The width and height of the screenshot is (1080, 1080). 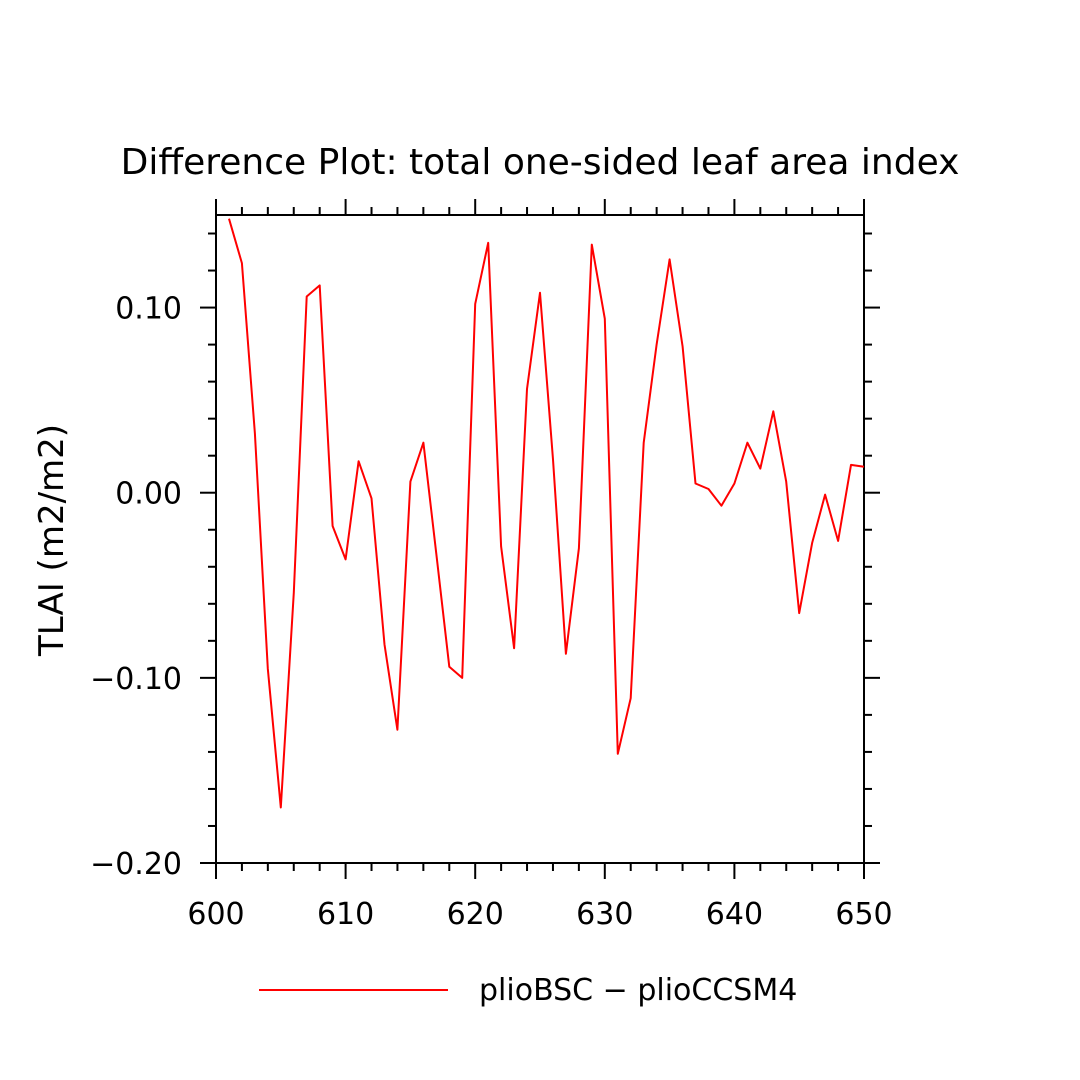 I want to click on x-tick-label: 650, so click(x=863, y=914).